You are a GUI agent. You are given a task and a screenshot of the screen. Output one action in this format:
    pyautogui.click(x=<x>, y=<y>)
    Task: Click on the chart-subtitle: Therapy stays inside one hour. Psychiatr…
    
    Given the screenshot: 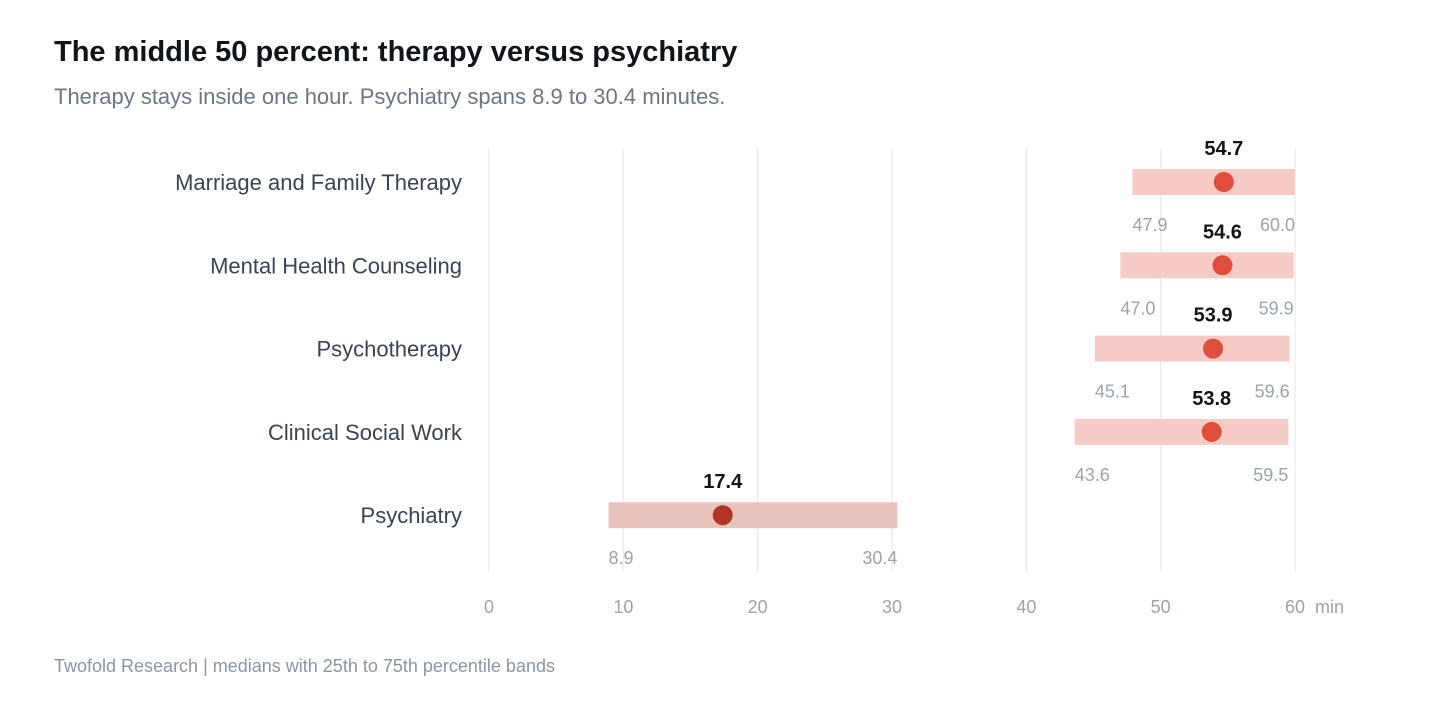 What is the action you would take?
    pyautogui.click(x=390, y=96)
    